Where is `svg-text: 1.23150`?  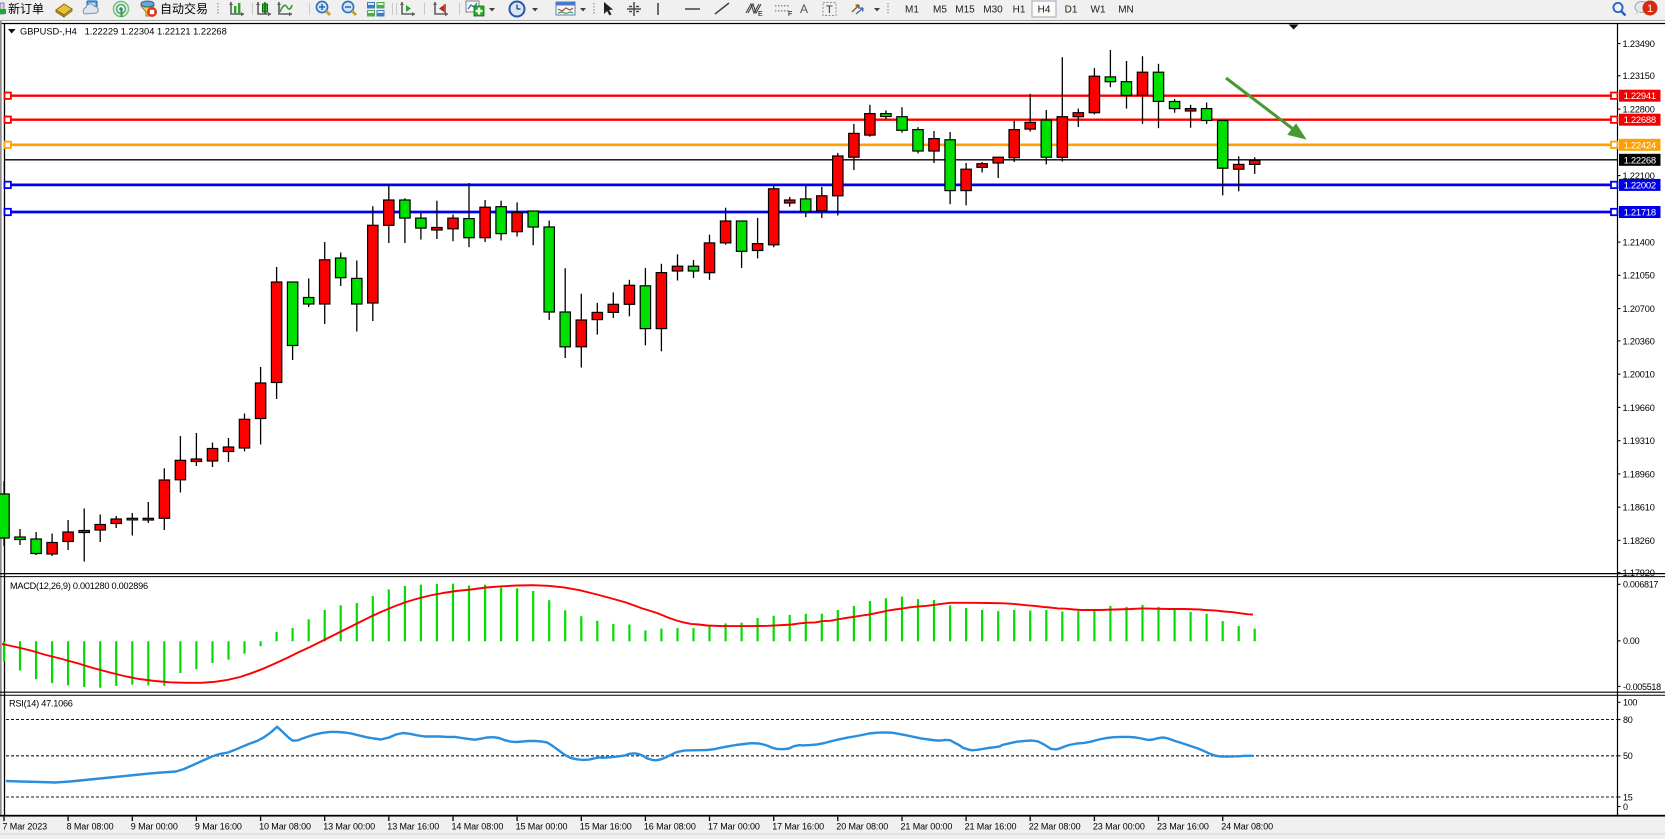 svg-text: 1.23150 is located at coordinates (1639, 76).